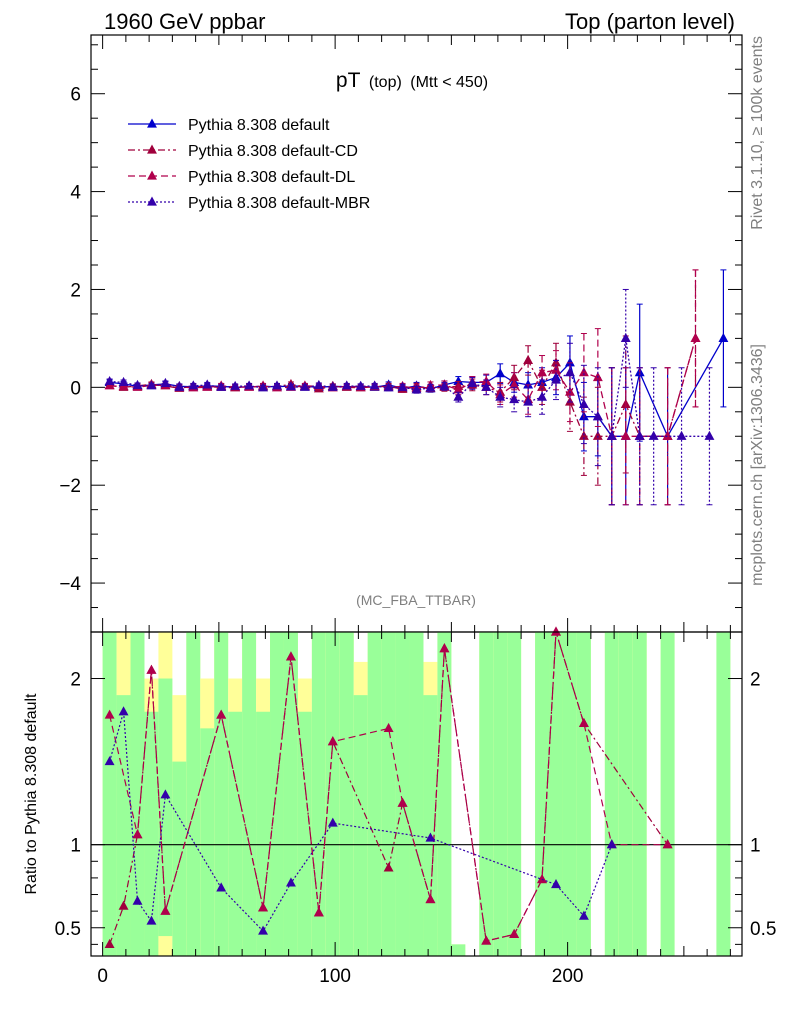  What do you see at coordinates (152, 201) in the screenshot?
I see `legend-marker` at bounding box center [152, 201].